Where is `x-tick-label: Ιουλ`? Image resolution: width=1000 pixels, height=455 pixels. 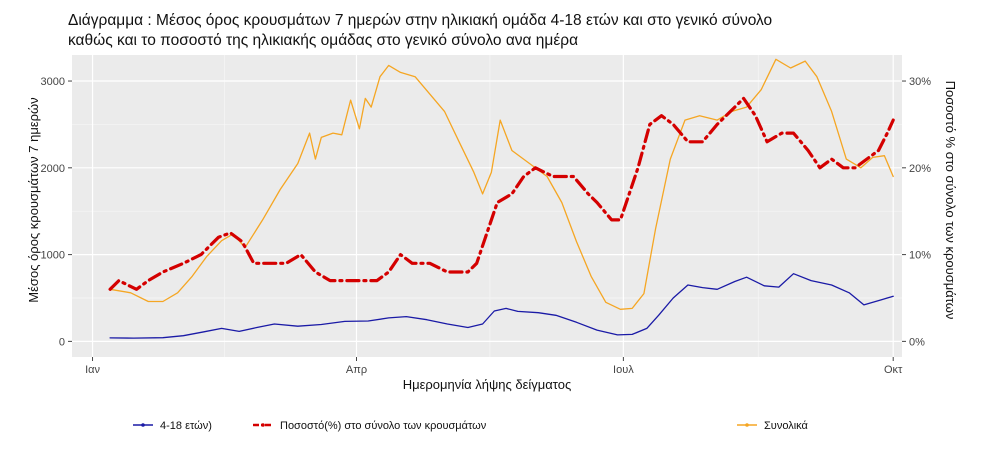
x-tick-label: Ιουλ is located at coordinates (623, 370).